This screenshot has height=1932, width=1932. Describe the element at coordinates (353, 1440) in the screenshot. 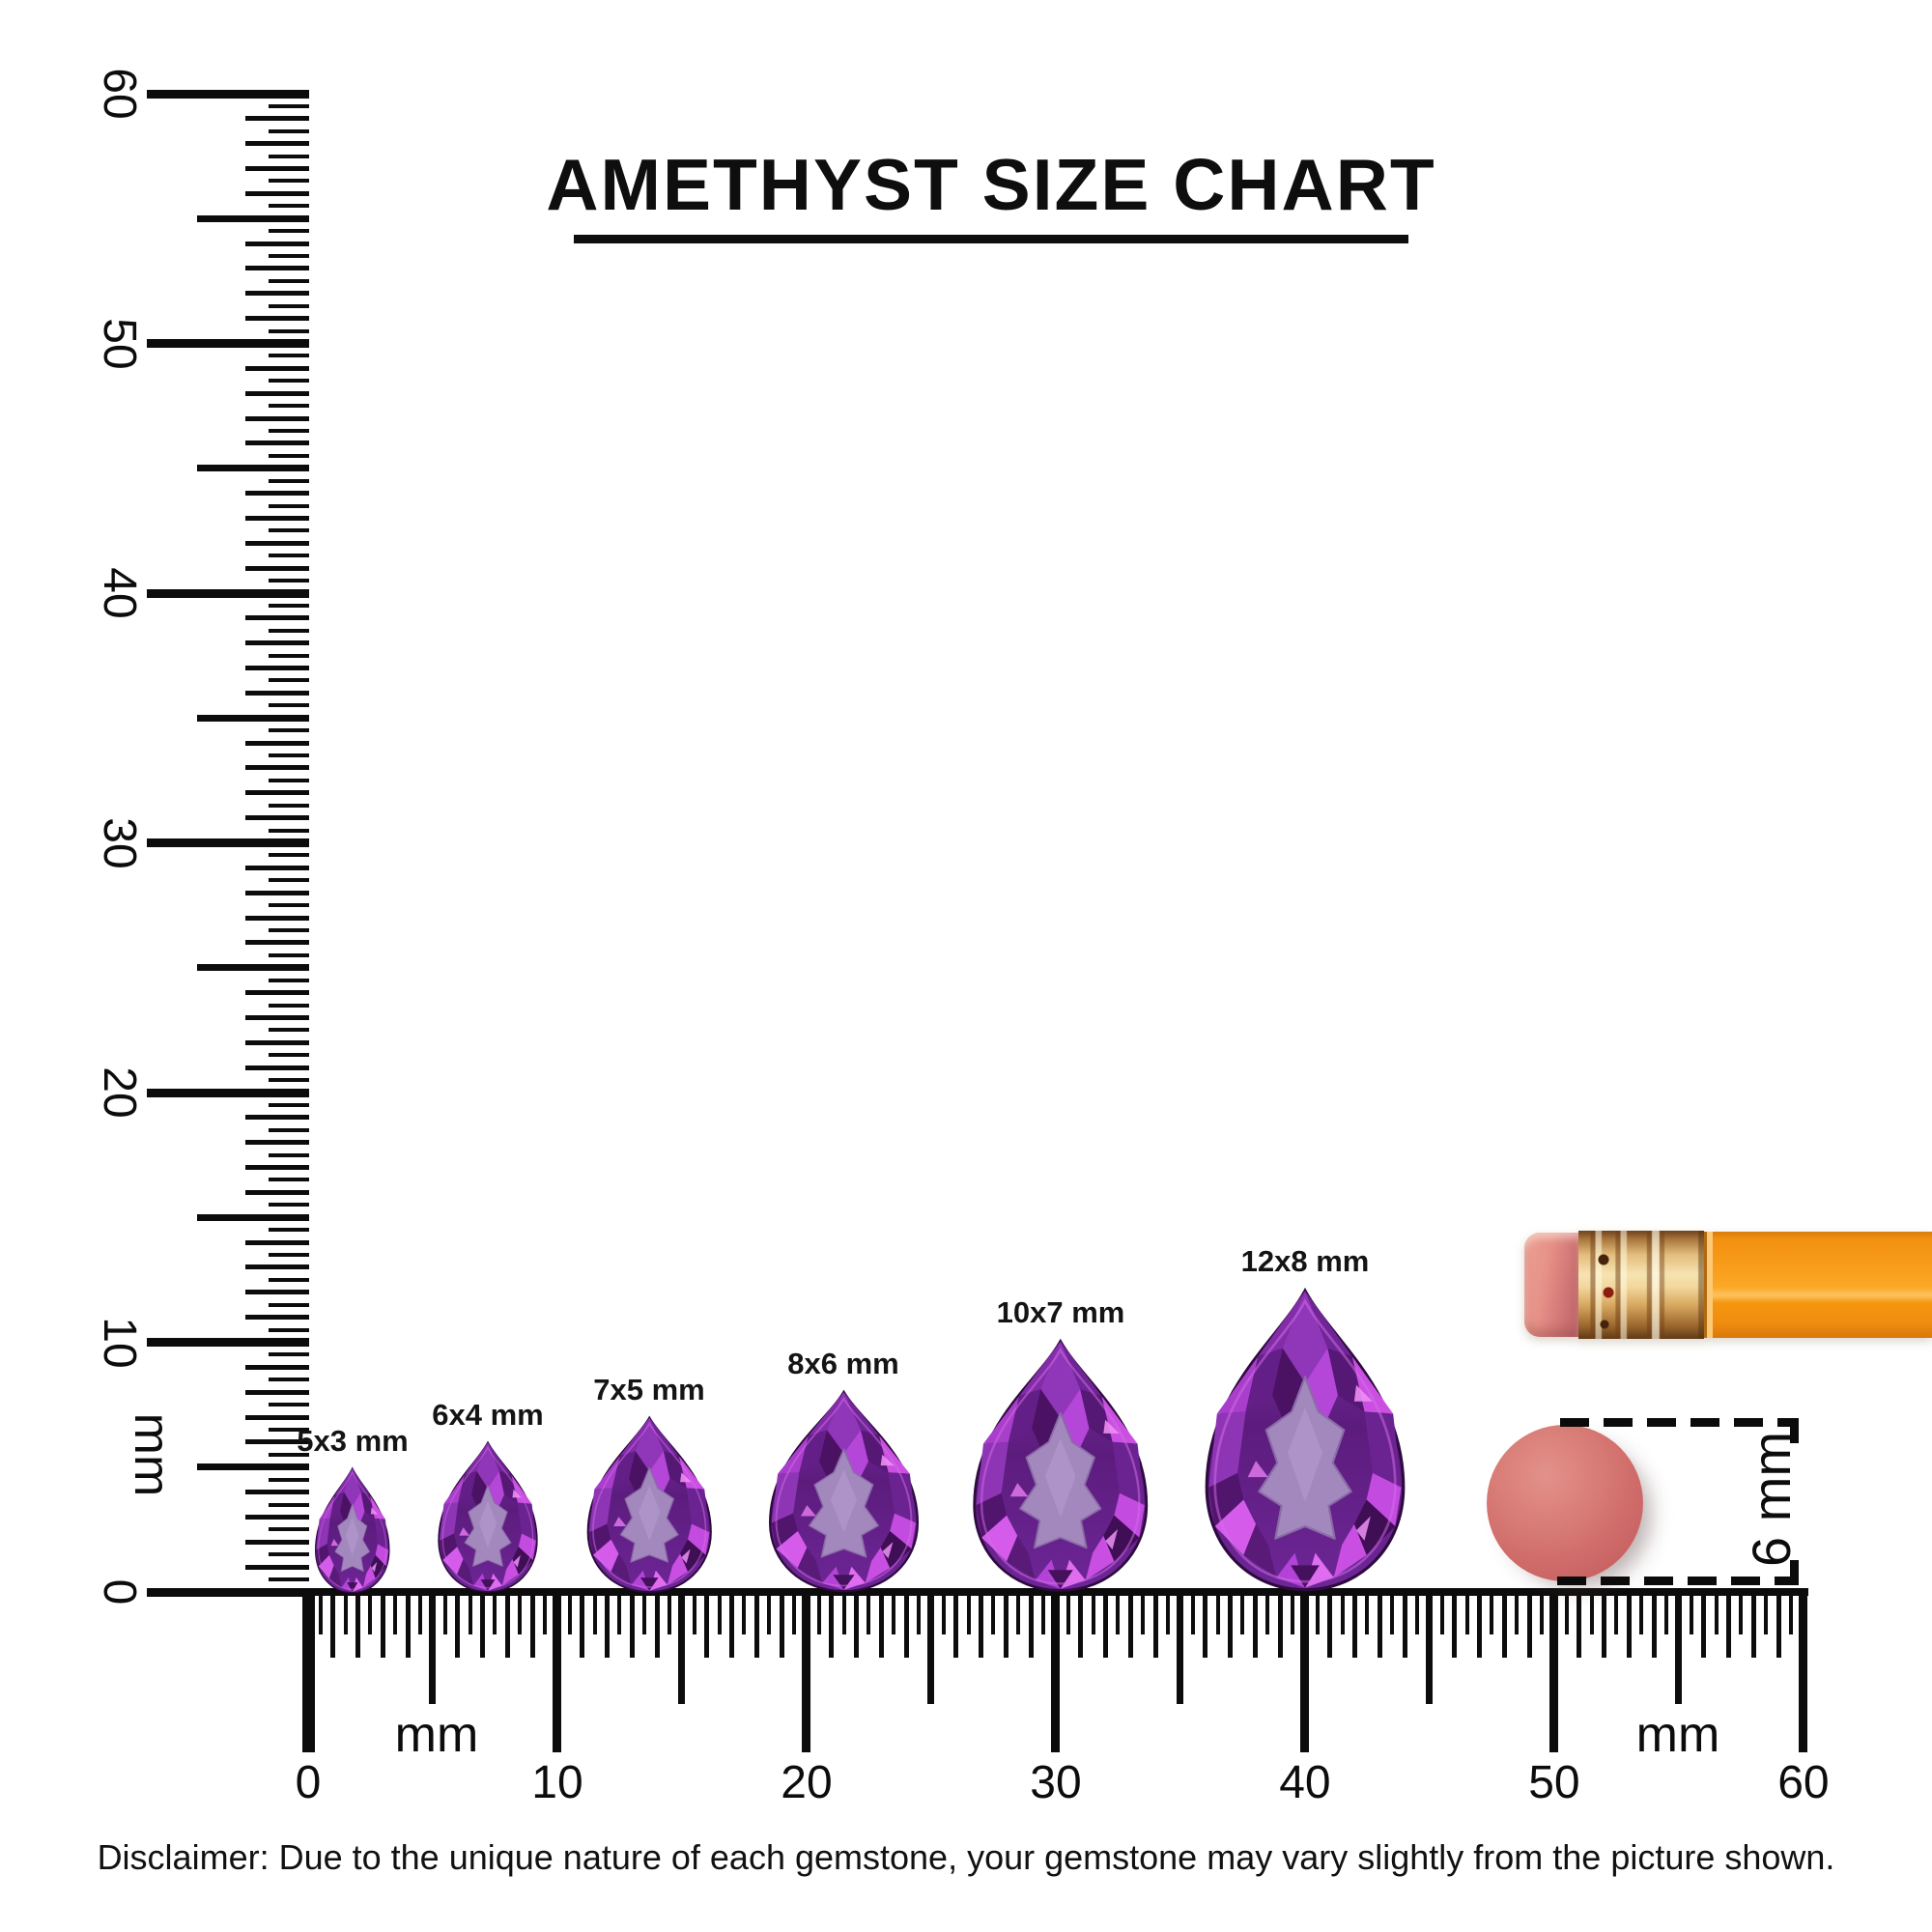

I see `gem-size-label: 5x3 mm` at that location.